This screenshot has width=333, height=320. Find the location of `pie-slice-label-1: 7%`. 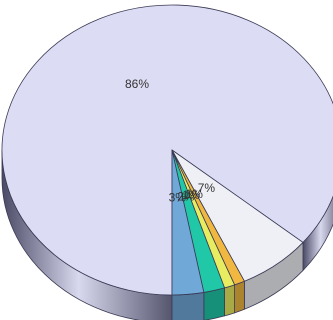

pie-slice-label-1: 7% is located at coordinates (207, 188).